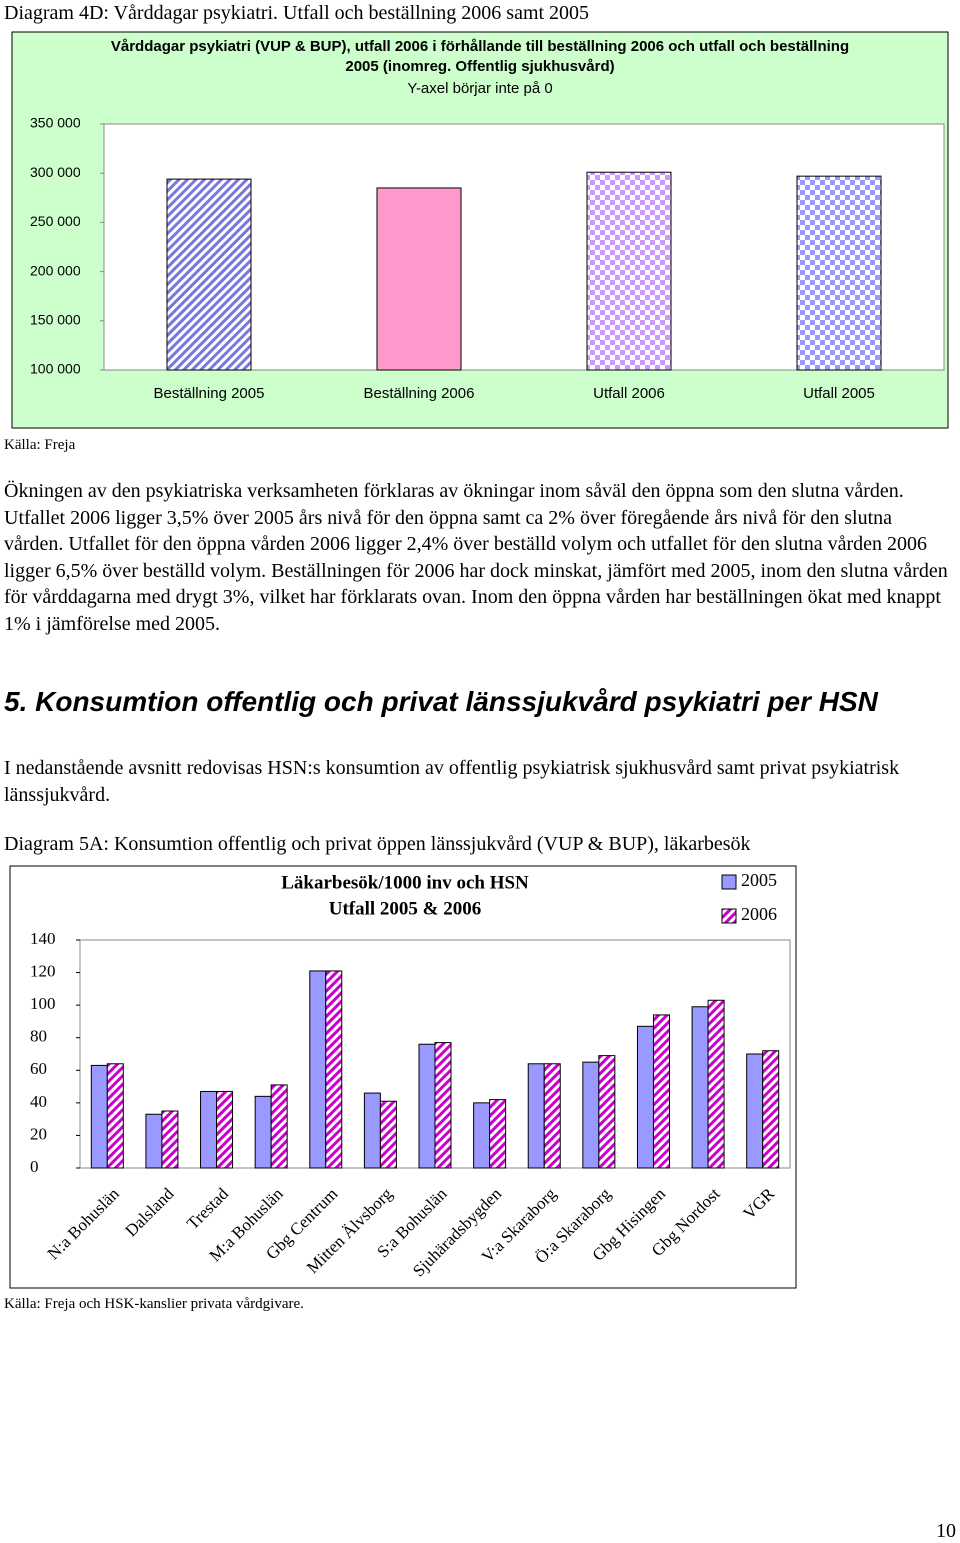 This screenshot has height=1543, width=960. Describe the element at coordinates (43, 1003) in the screenshot. I see `y-tick-label: 100` at that location.